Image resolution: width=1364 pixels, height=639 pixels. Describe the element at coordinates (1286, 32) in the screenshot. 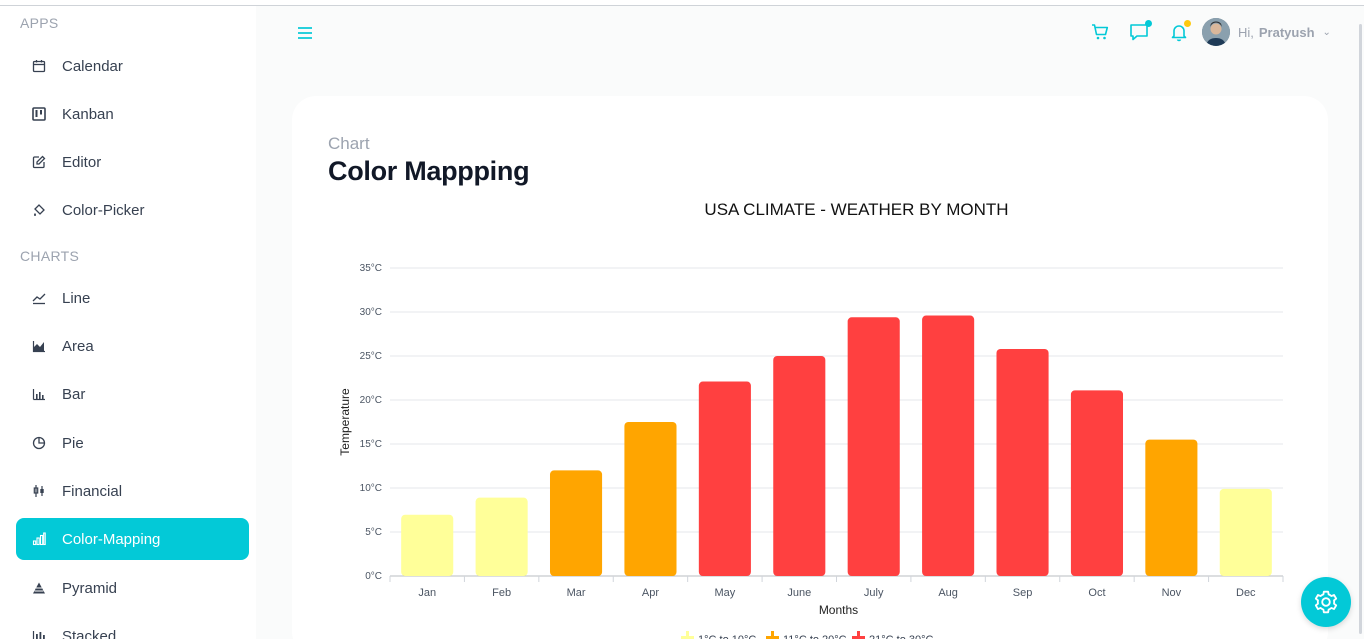

I see `user-name: Pratyush` at that location.